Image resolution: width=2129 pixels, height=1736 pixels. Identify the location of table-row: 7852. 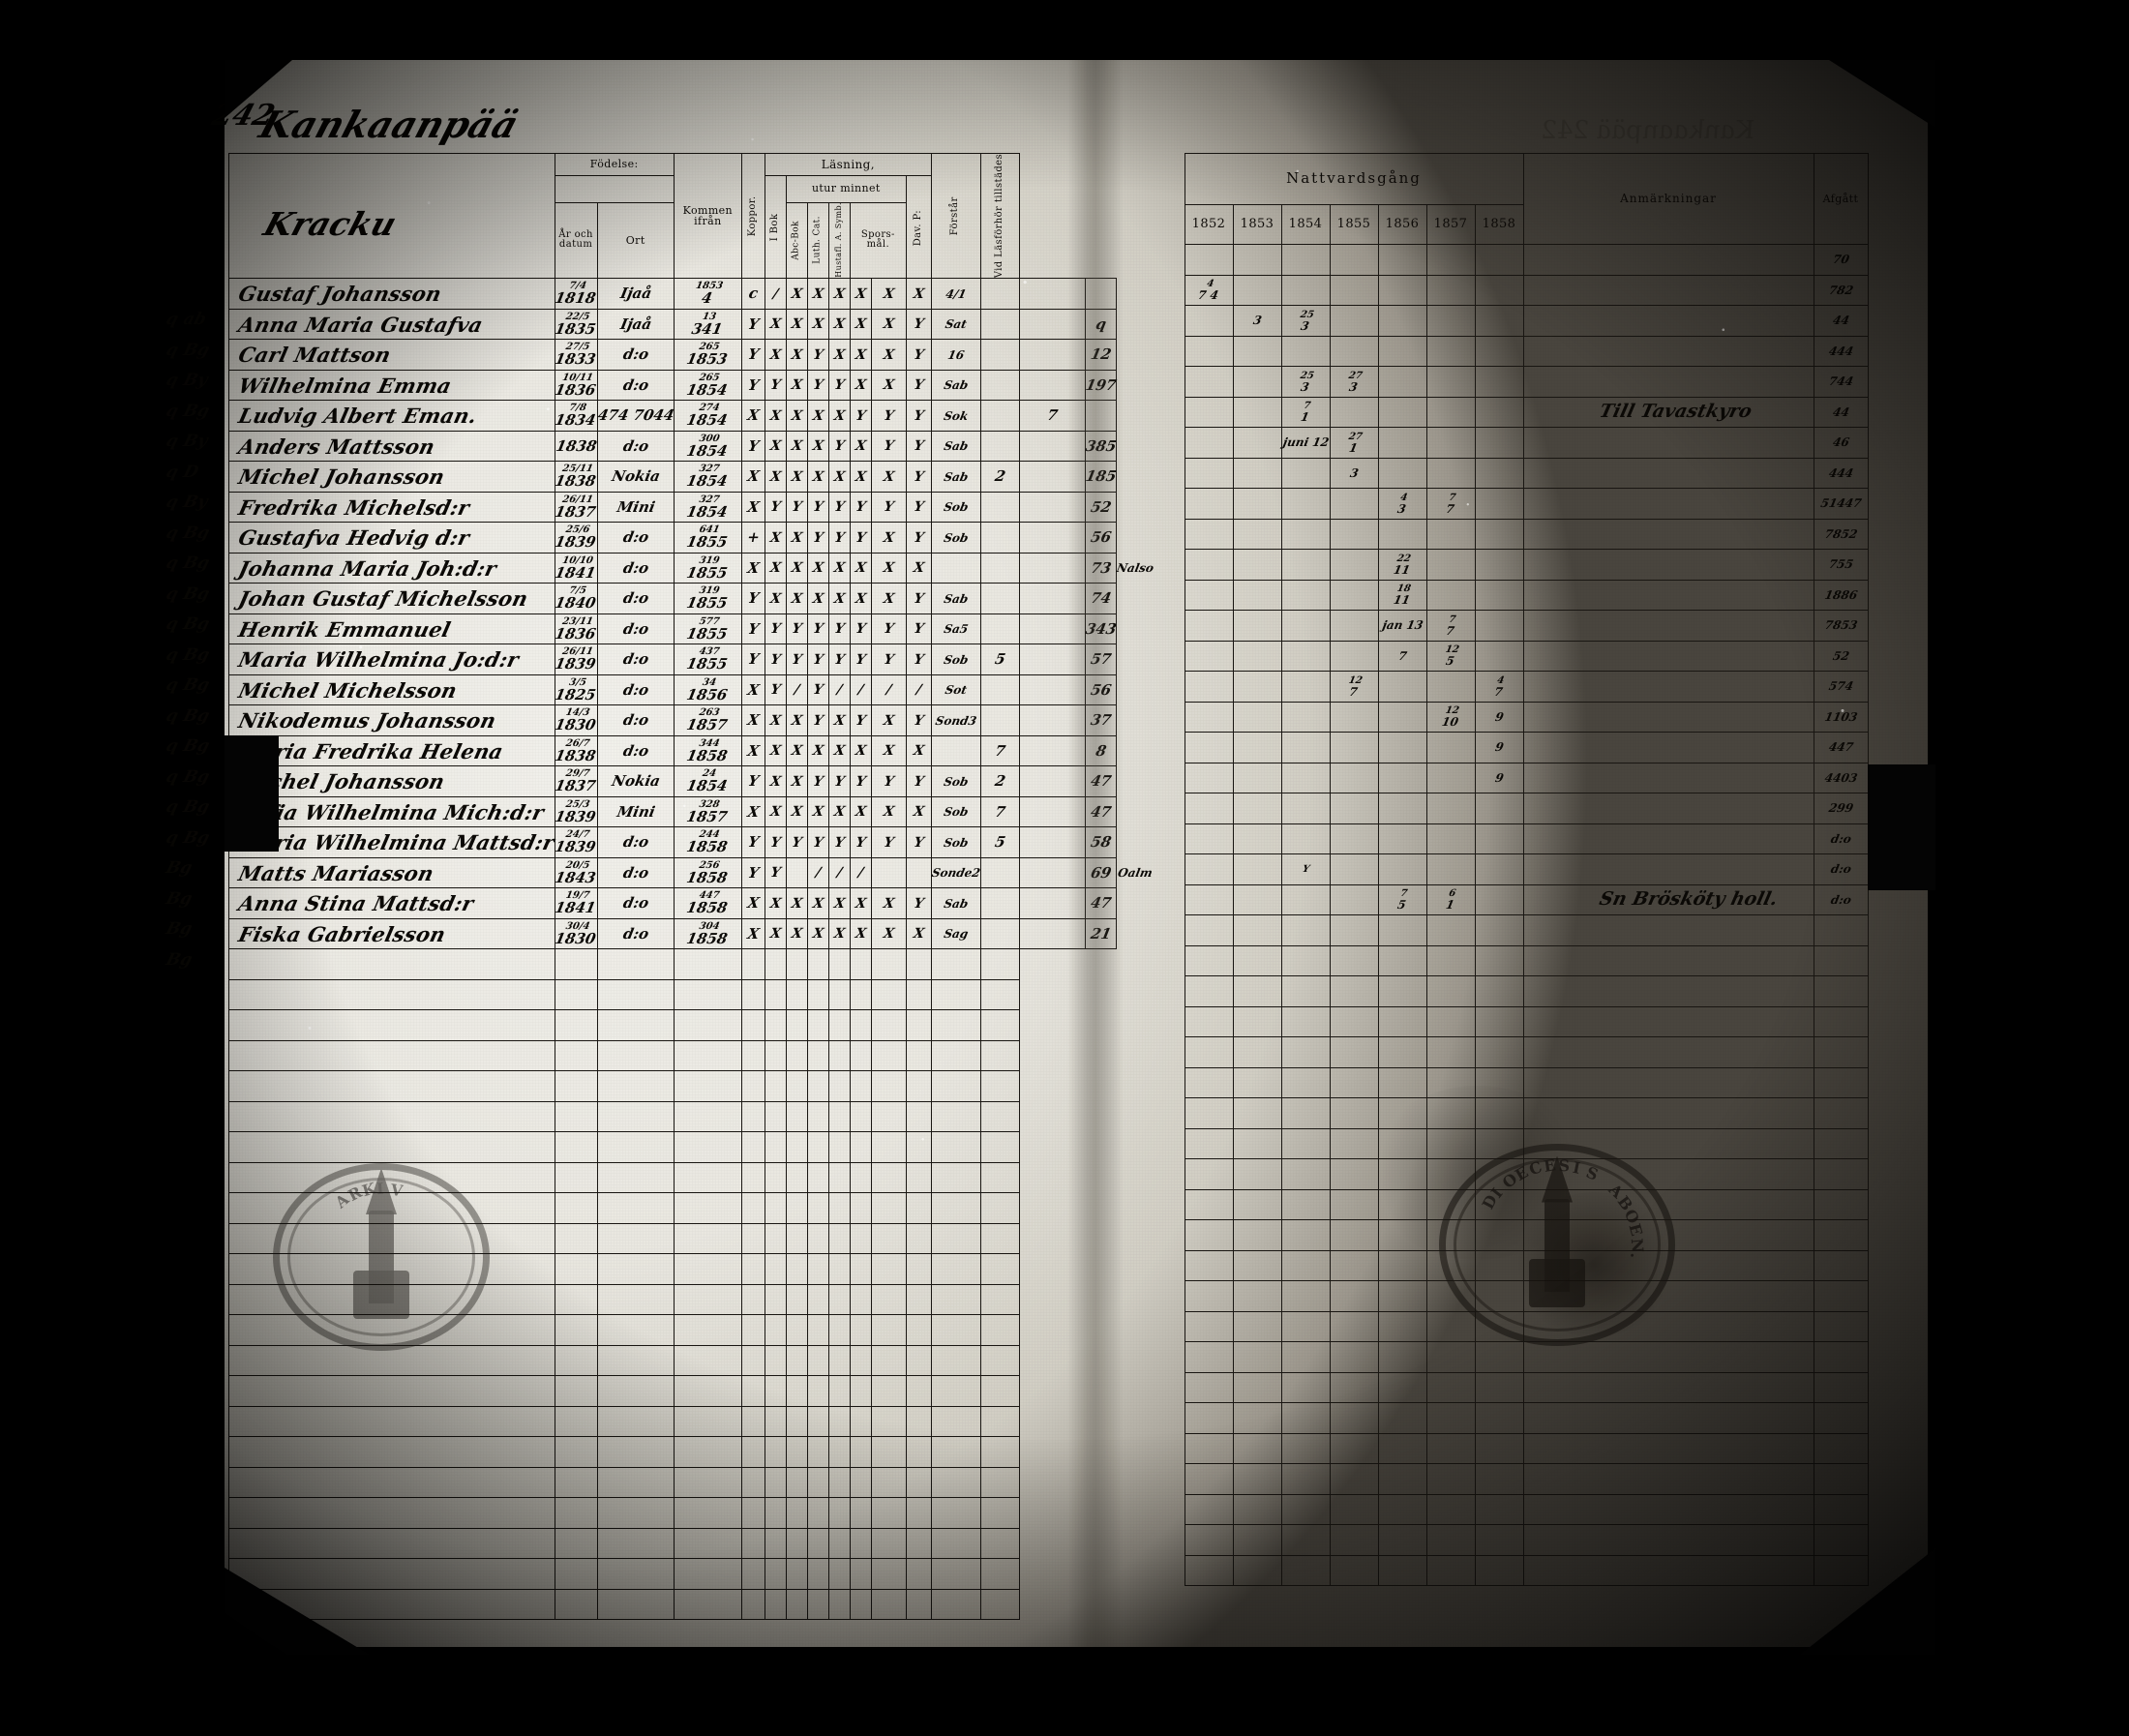
(1501, 534).